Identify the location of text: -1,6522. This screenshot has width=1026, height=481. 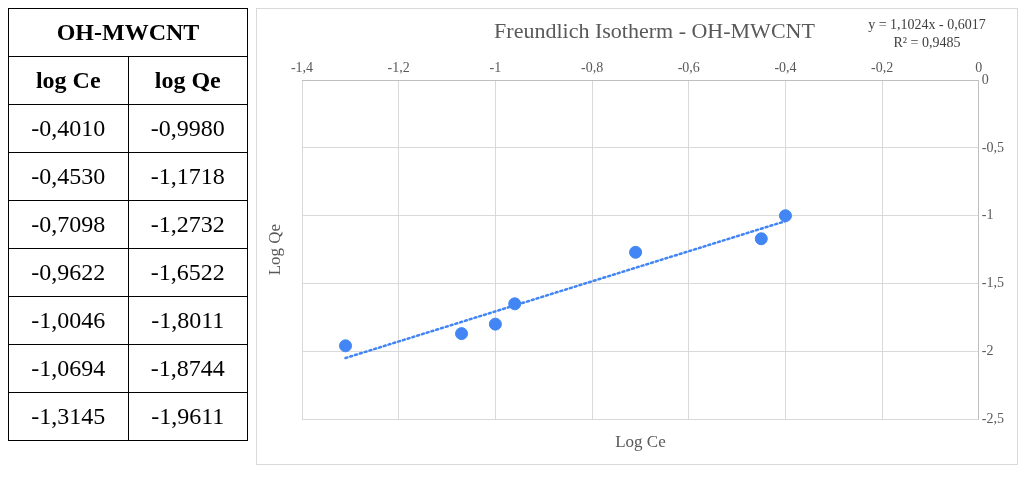
(188, 272).